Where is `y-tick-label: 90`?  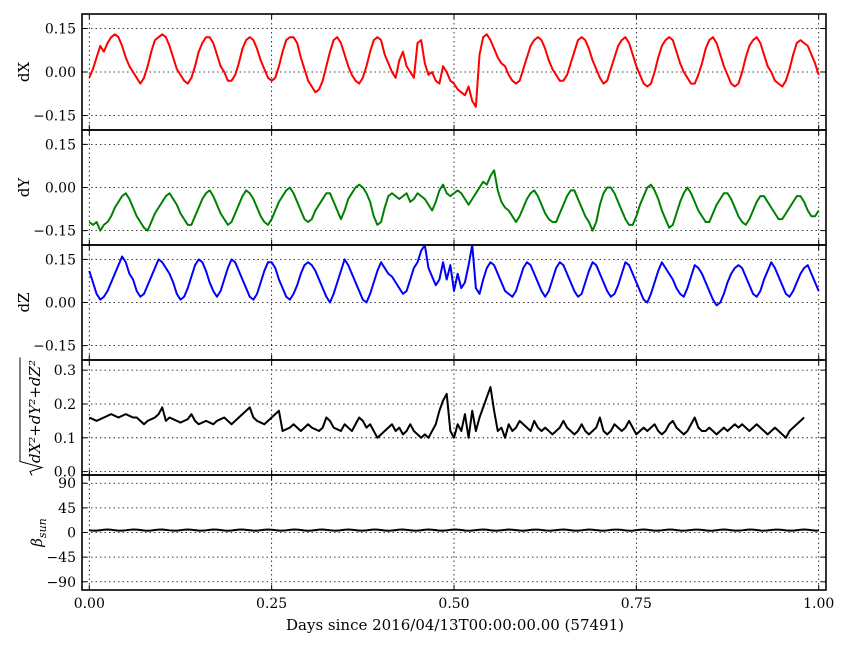 y-tick-label: 90 is located at coordinates (67, 484).